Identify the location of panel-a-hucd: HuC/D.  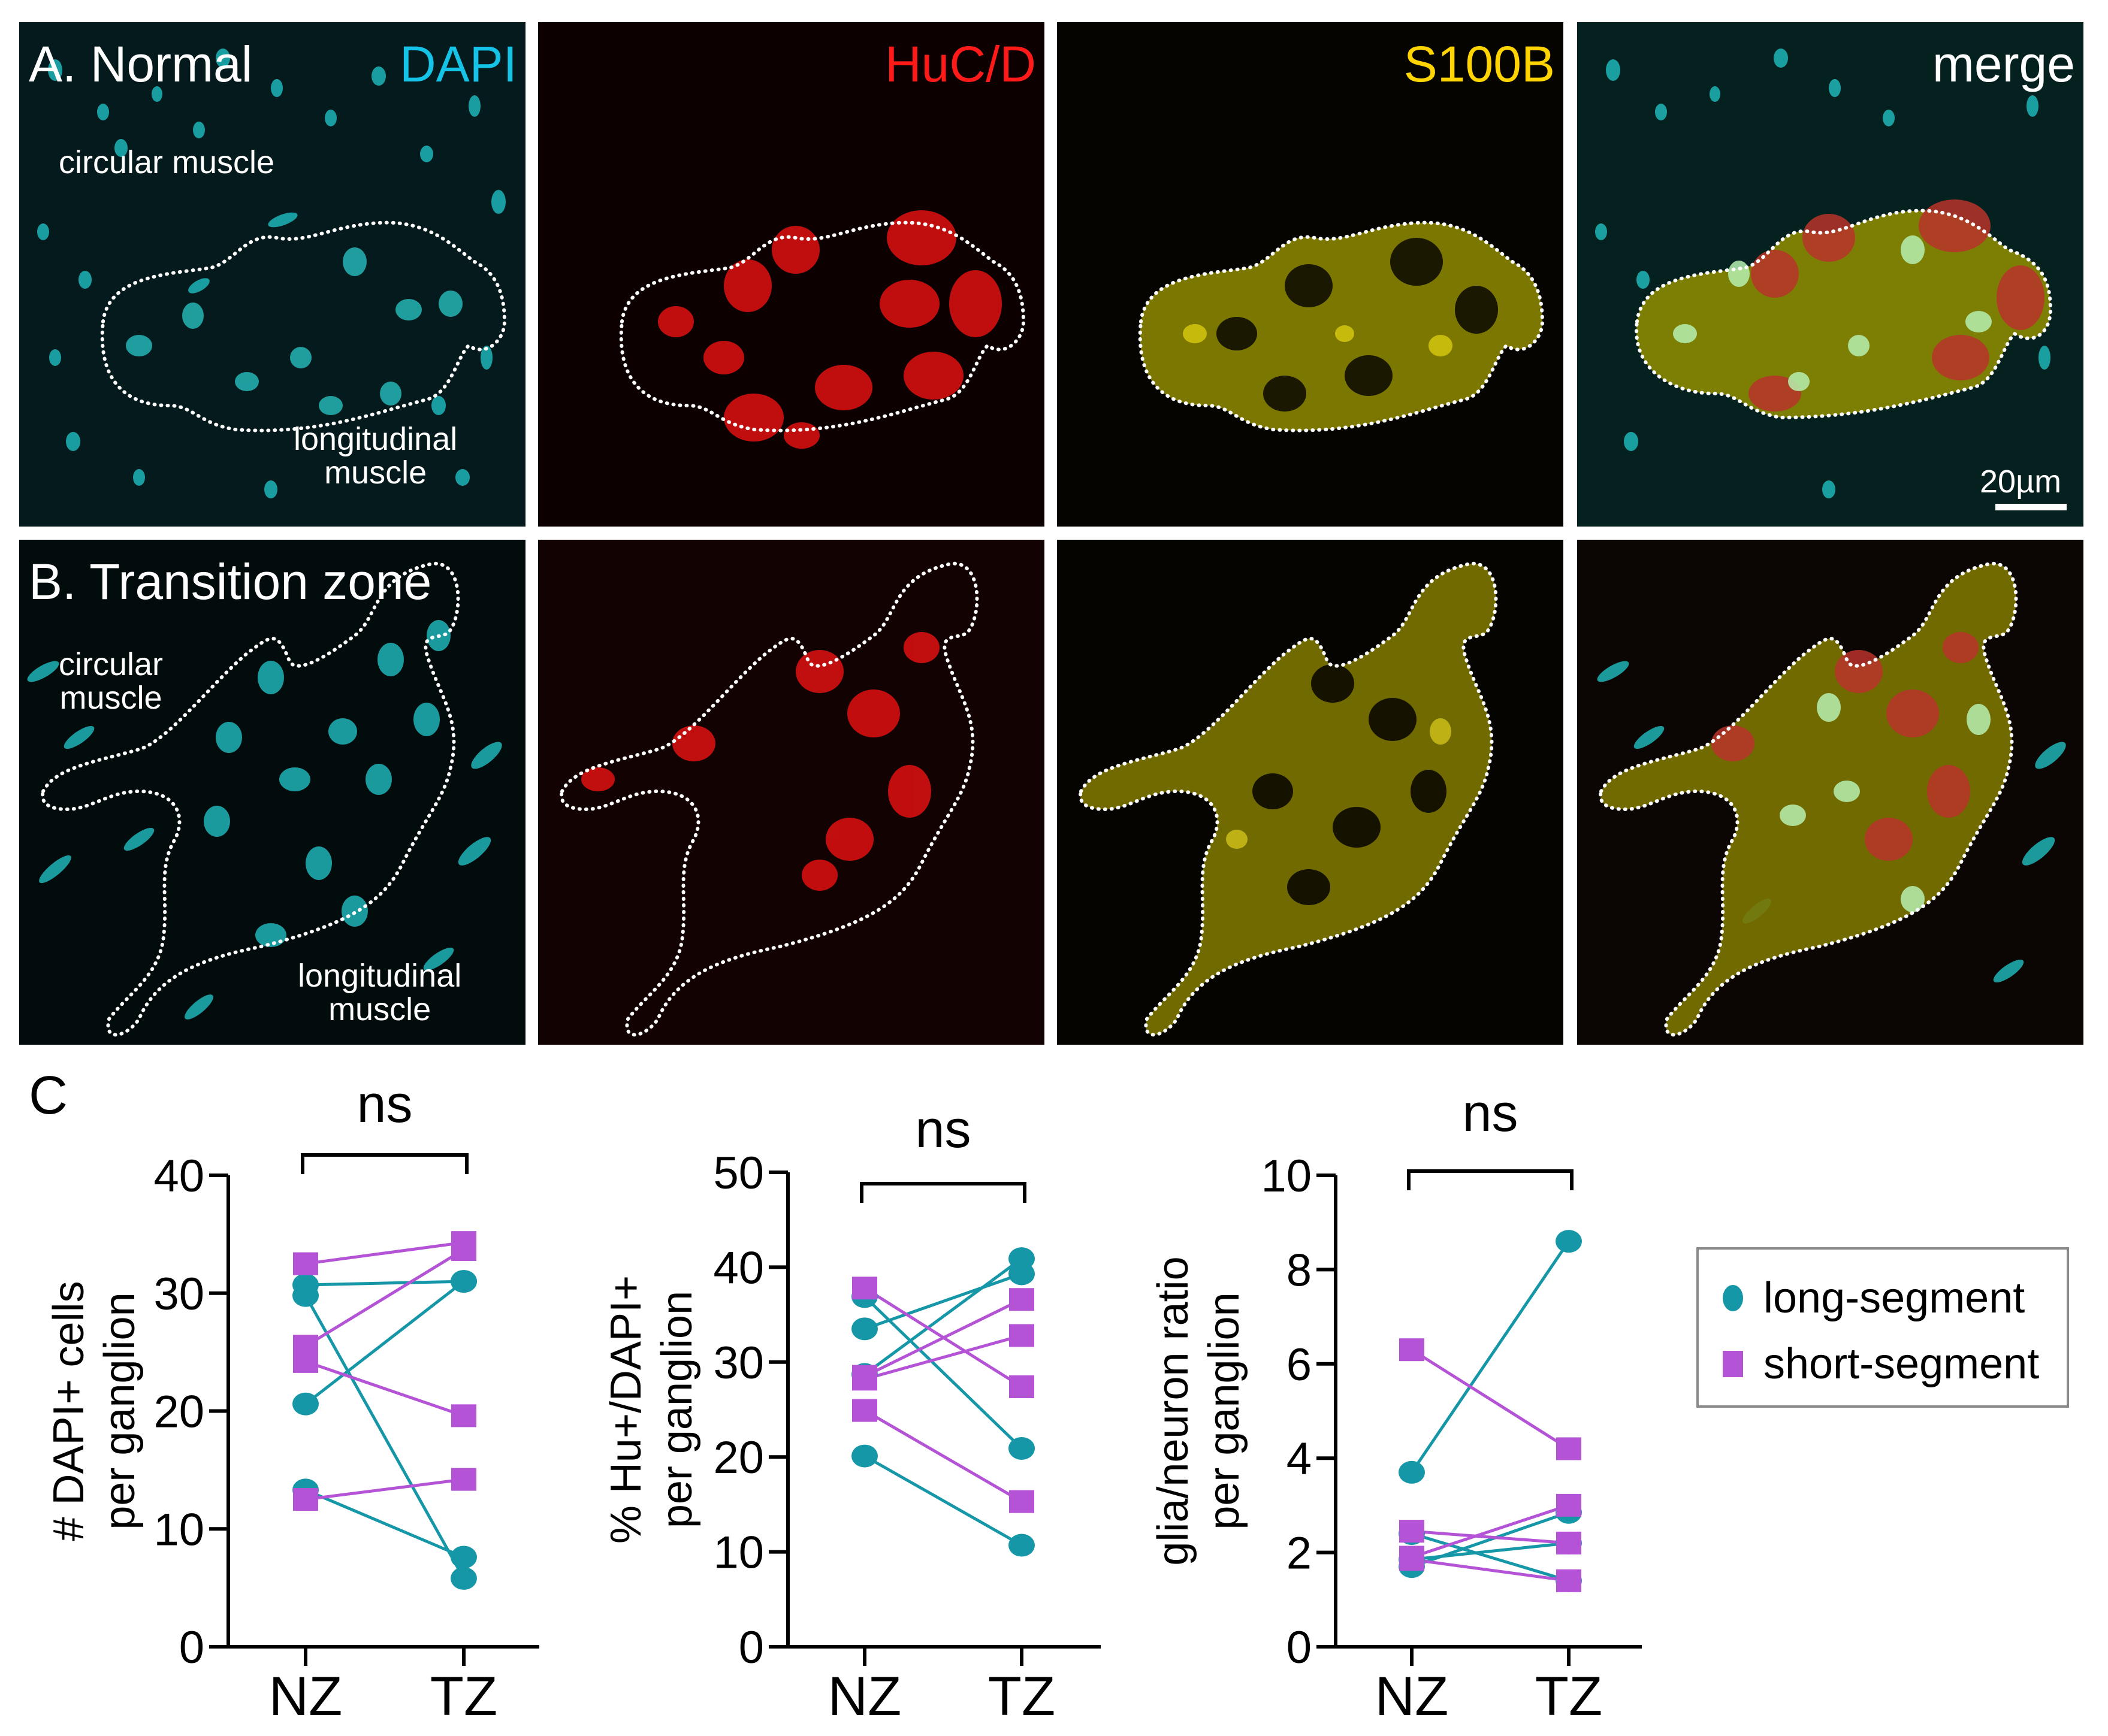
(791, 274).